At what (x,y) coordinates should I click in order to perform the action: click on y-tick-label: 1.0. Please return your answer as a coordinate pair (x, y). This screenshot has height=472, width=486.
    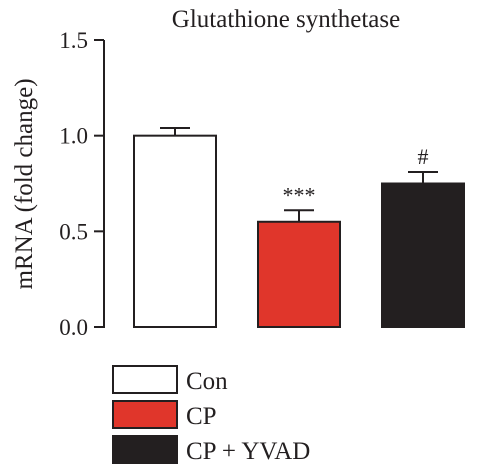
    Looking at the image, I should click on (73, 136).